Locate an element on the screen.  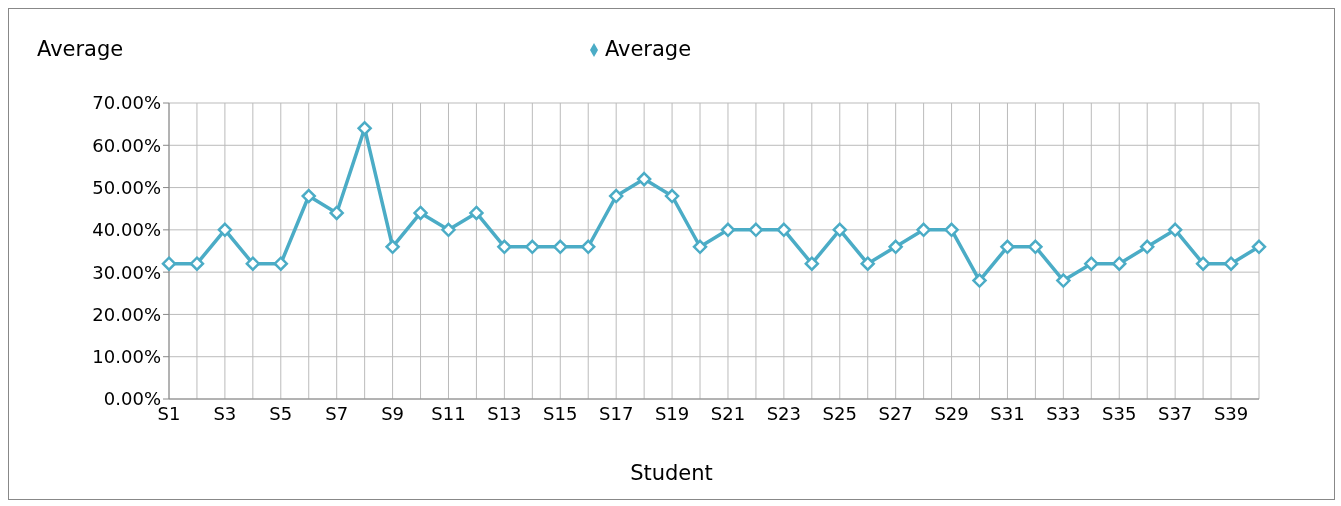
x-tick-label: S29 is located at coordinates (951, 413).